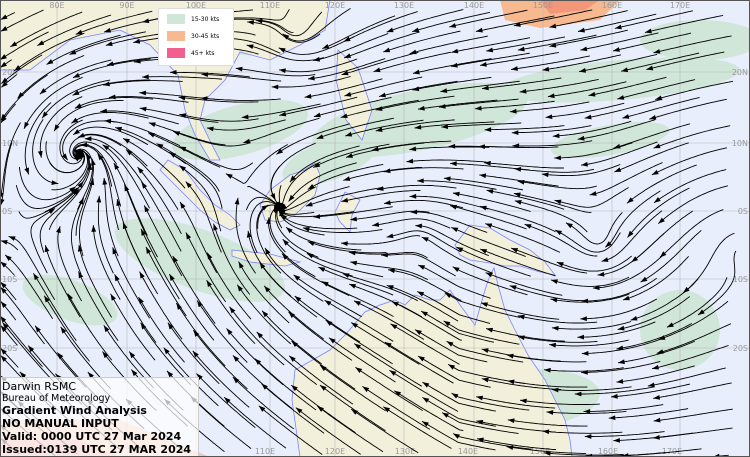 Image resolution: width=750 pixels, height=457 pixels. I want to click on land-sulawesi, so click(347, 212).